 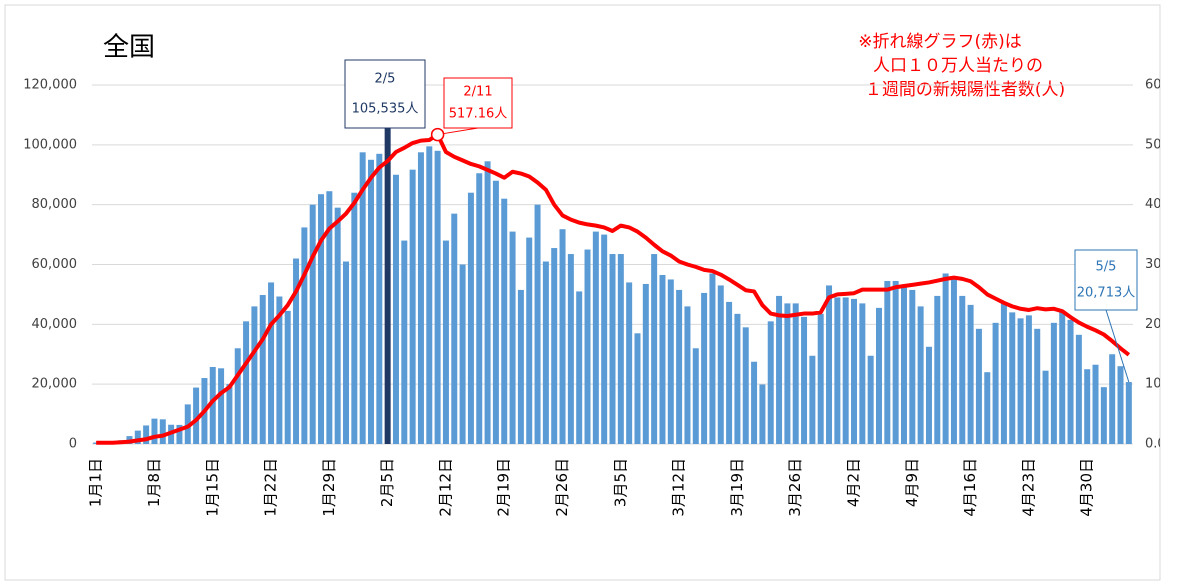 What do you see at coordinates (1168, 144) in the screenshot?
I see `y2-tick-label: 500.00` at bounding box center [1168, 144].